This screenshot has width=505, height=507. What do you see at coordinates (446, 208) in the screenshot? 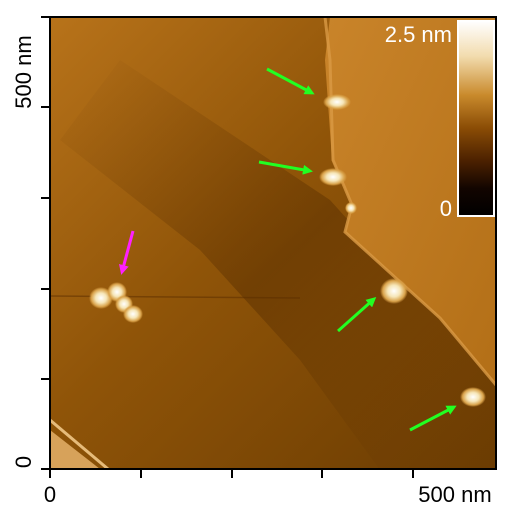
I see `colorbar-min-label: 0` at bounding box center [446, 208].